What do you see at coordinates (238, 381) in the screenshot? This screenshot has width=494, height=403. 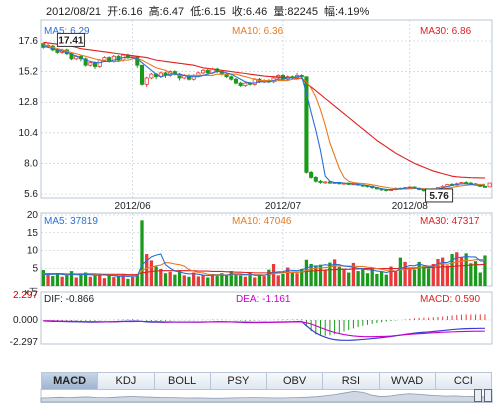 I see `tab-psy: PSY` at bounding box center [238, 381].